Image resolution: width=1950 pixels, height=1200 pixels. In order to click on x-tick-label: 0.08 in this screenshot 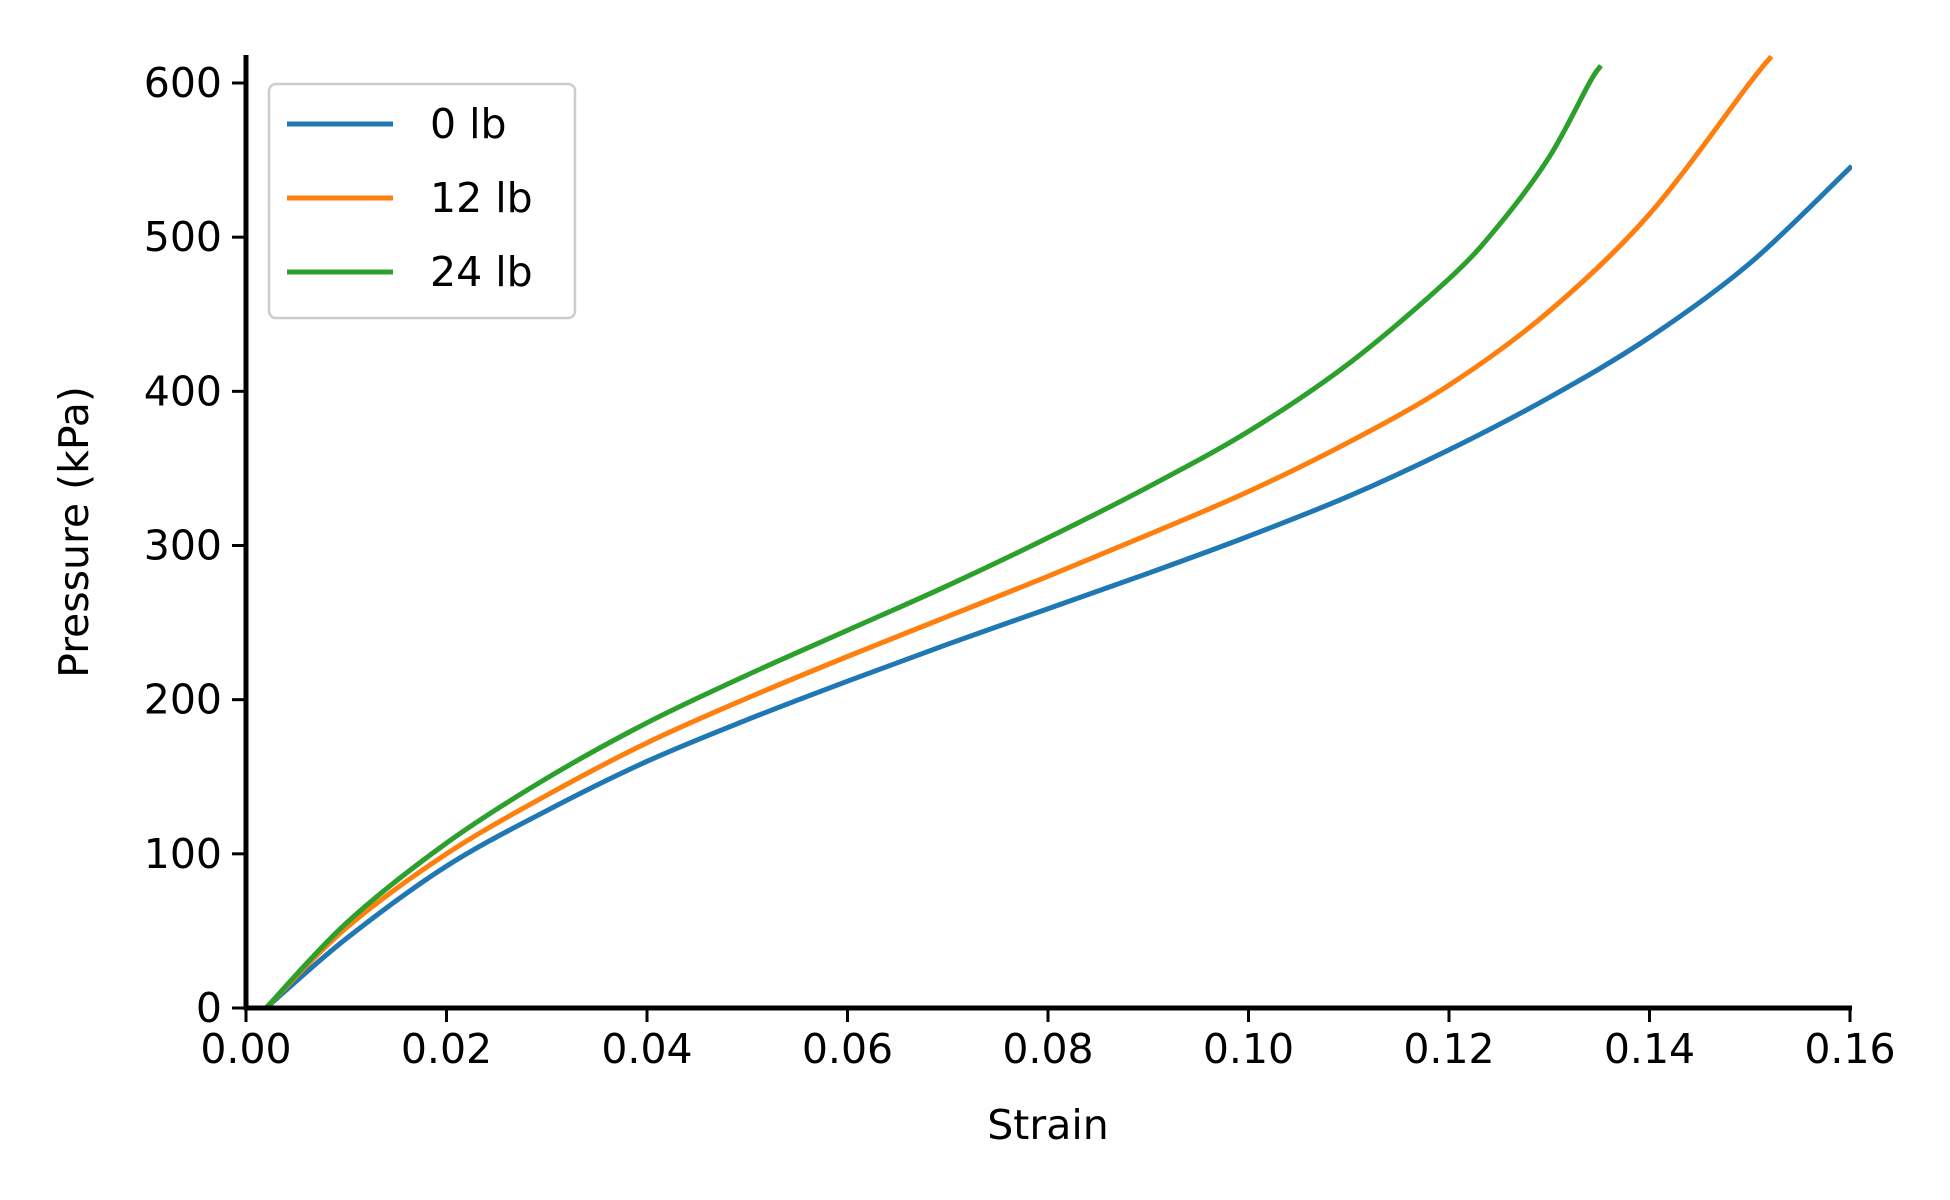, I will do `click(1047, 1049)`.